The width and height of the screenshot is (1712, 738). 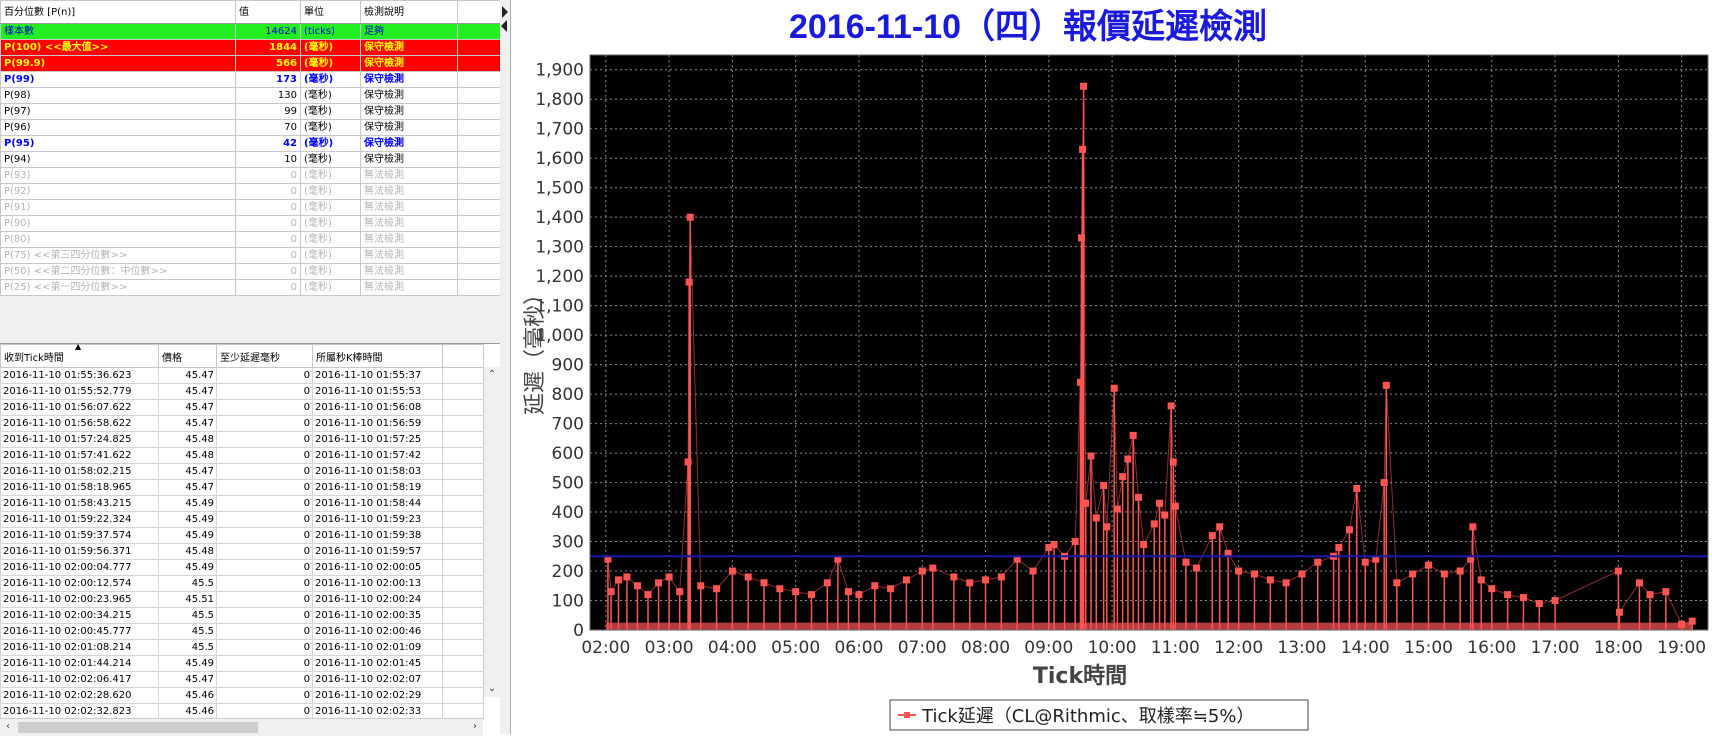 I want to click on x-tick-label: 12:00, so click(x=1238, y=648).